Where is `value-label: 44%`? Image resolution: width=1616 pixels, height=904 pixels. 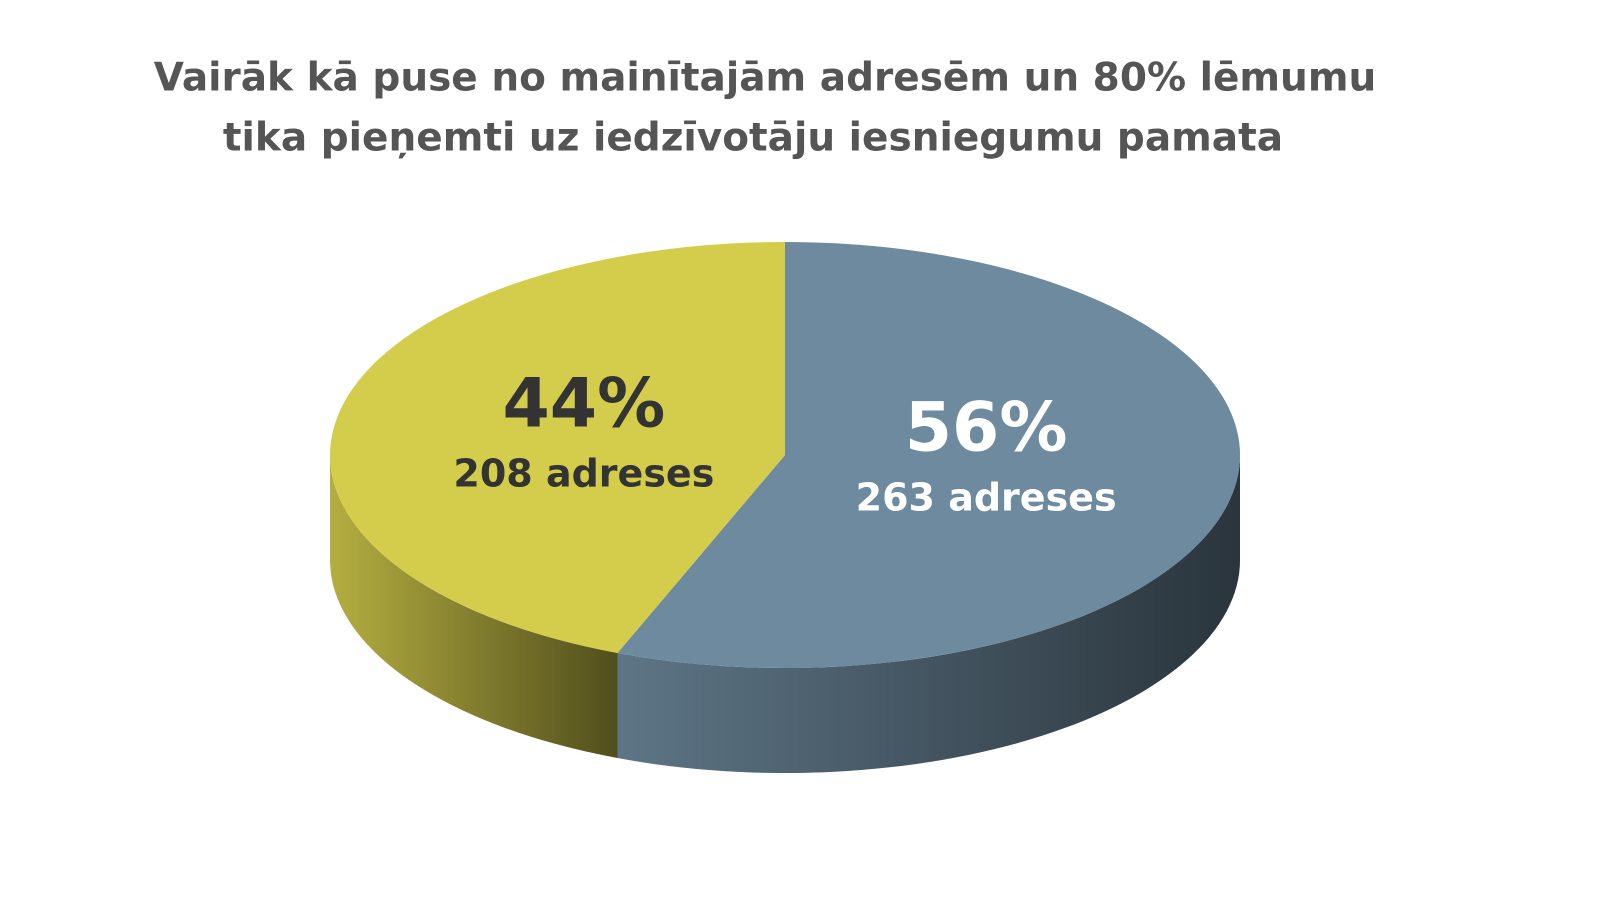 value-label: 44% is located at coordinates (583, 404).